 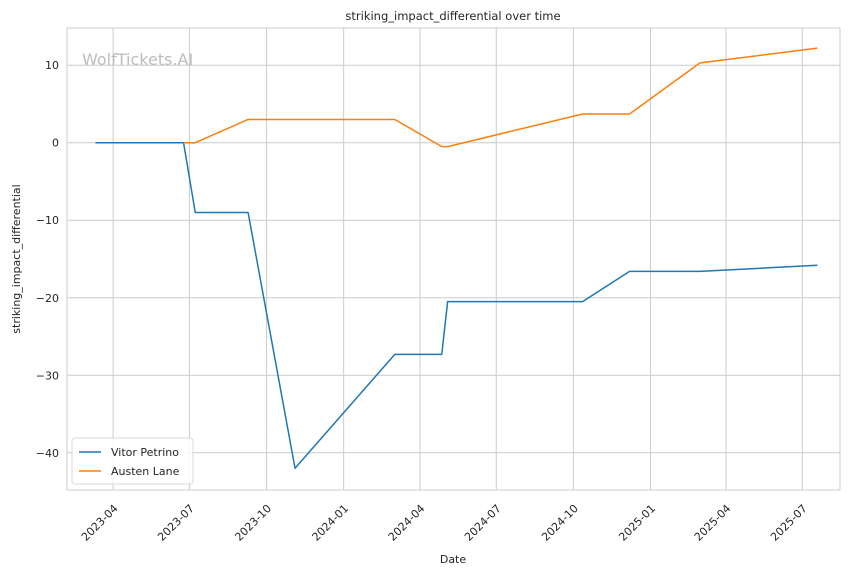 What do you see at coordinates (100, 523) in the screenshot?
I see `x-tick-label: 2023-04` at bounding box center [100, 523].